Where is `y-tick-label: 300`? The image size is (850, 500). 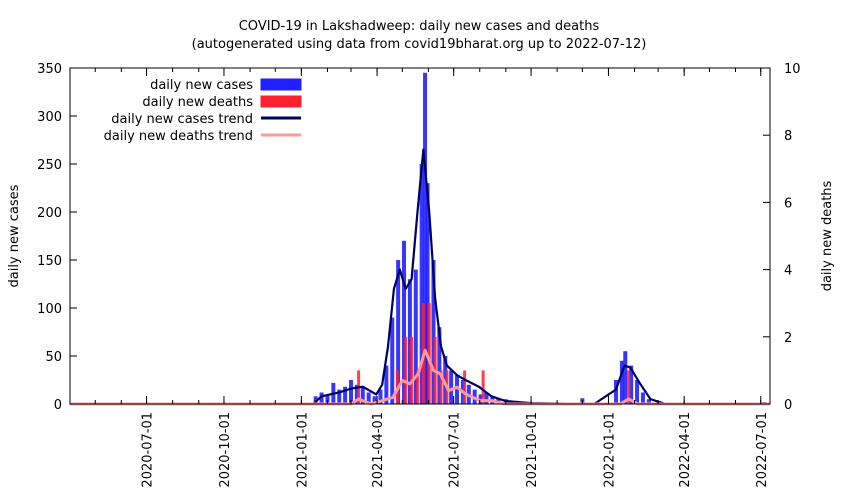
y-tick-label: 300 is located at coordinates (49, 117).